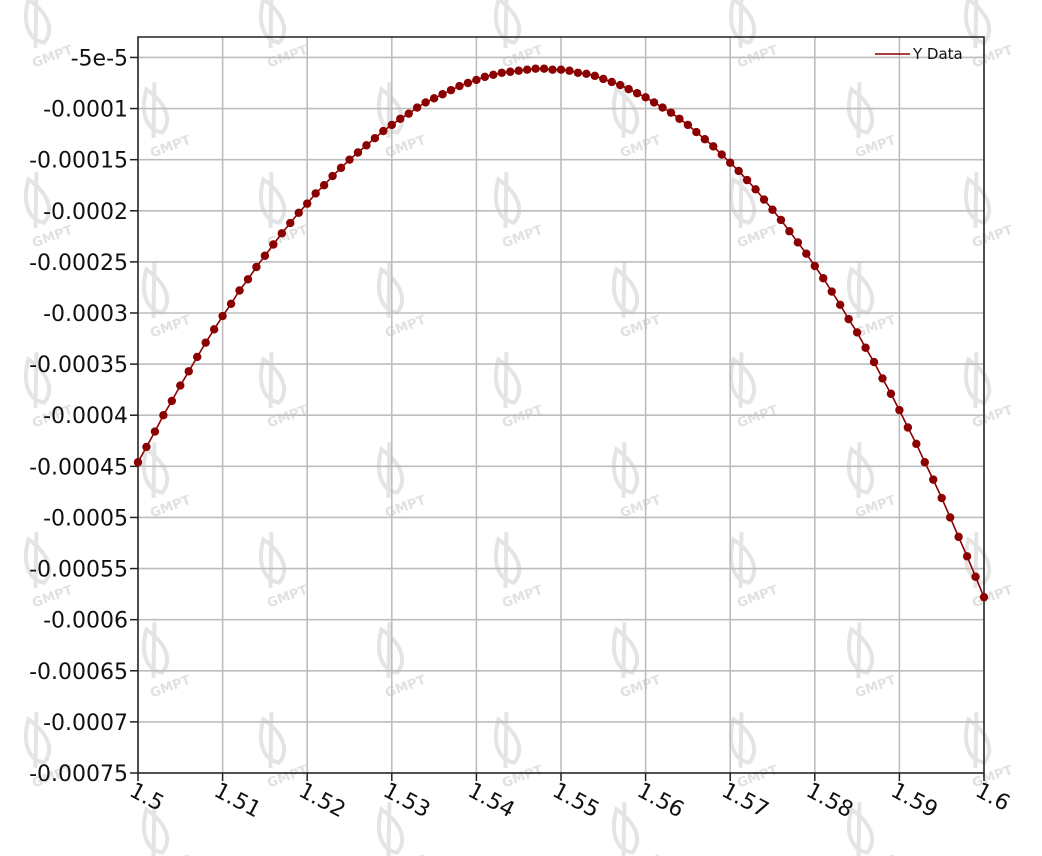 The image size is (1042, 856). What do you see at coordinates (85, 212) in the screenshot?
I see `y-tick-label: -0.0002` at bounding box center [85, 212].